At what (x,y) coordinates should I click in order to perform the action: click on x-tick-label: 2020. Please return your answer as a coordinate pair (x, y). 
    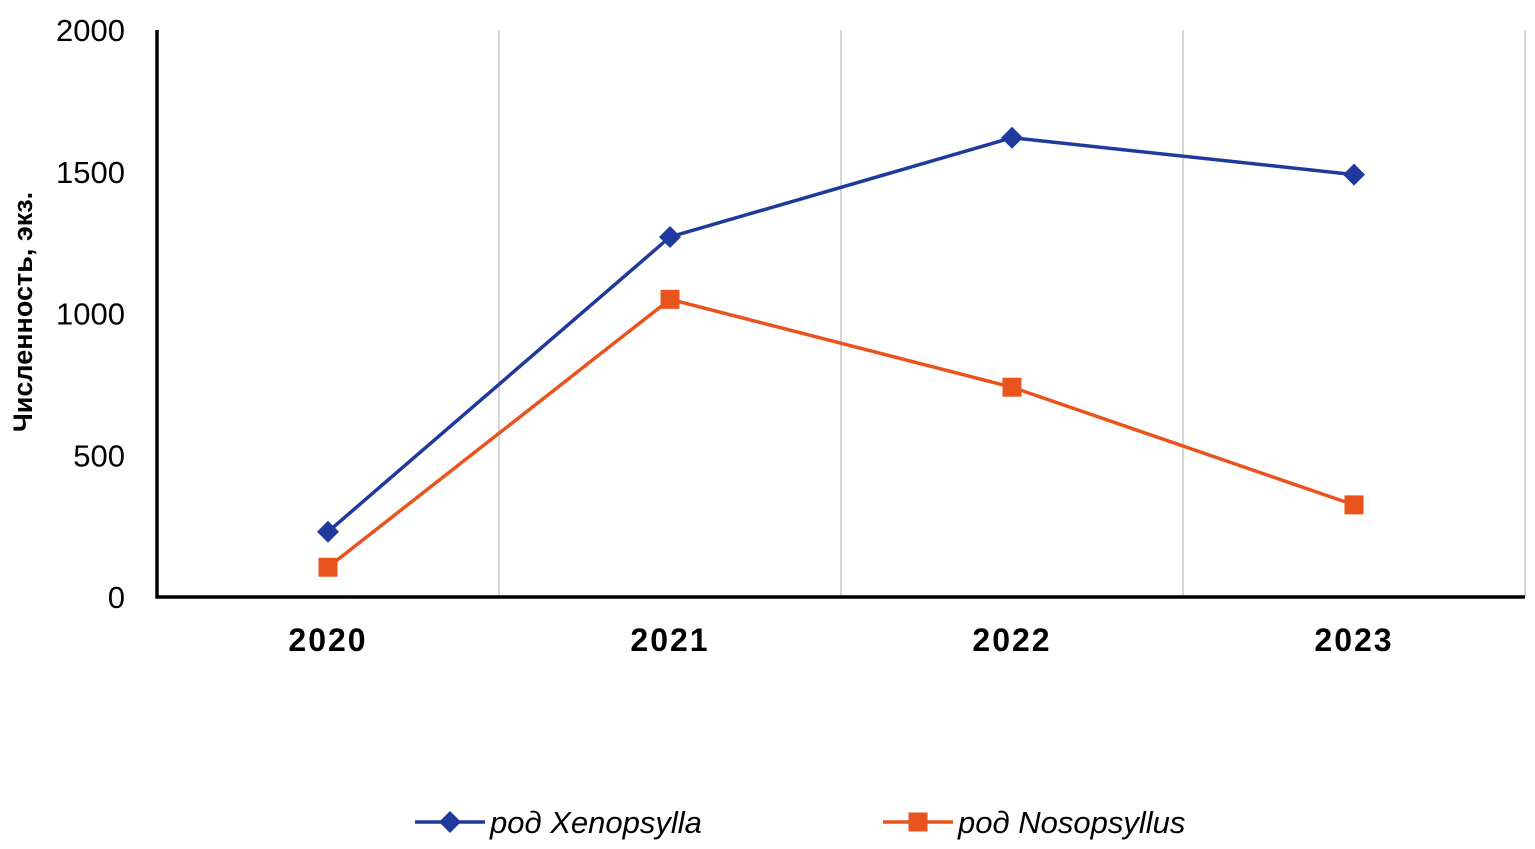
    Looking at the image, I should click on (327, 640).